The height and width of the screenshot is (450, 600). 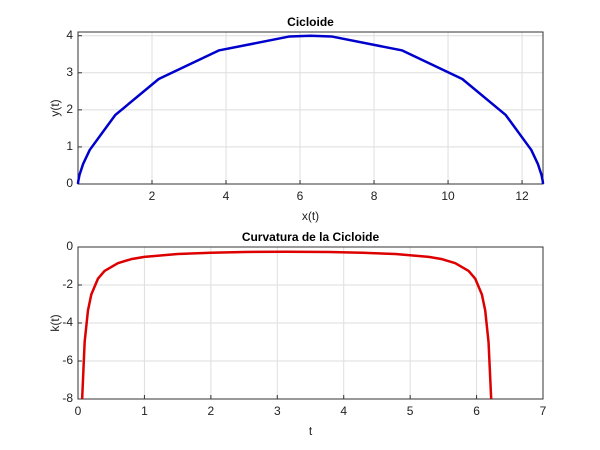 What do you see at coordinates (311, 237) in the screenshot?
I see `chart-title: Curvatura de la Cicloide` at bounding box center [311, 237].